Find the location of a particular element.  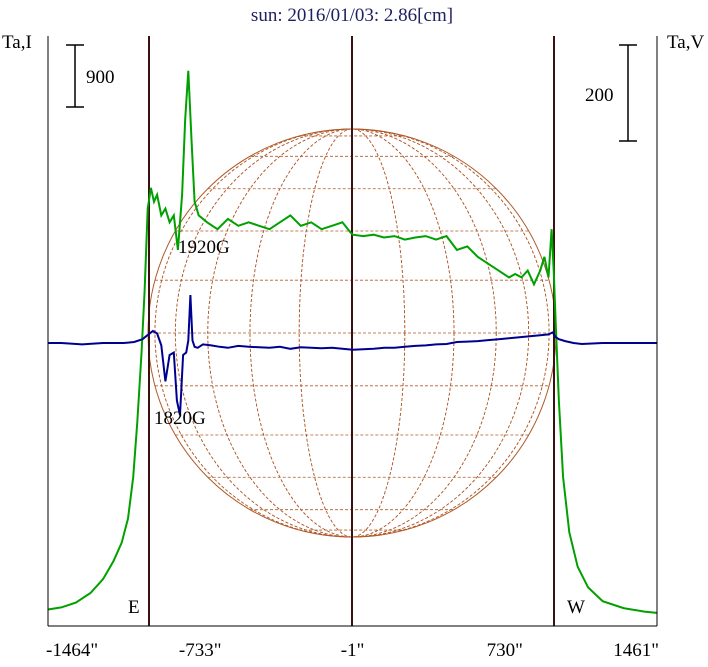

x-tick-label: -1464" is located at coordinates (72, 650).